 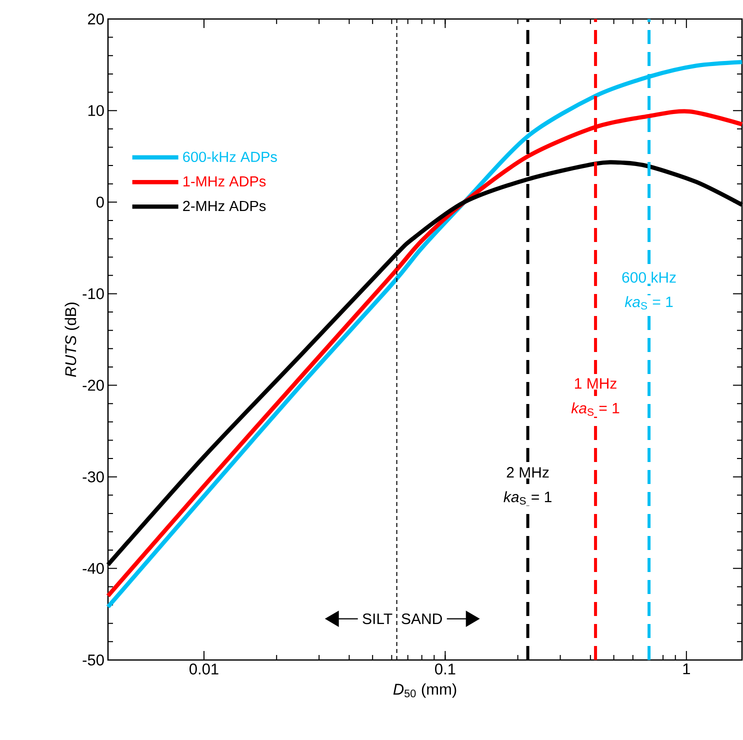 I want to click on y-tick-label: -30, so click(x=93, y=476).